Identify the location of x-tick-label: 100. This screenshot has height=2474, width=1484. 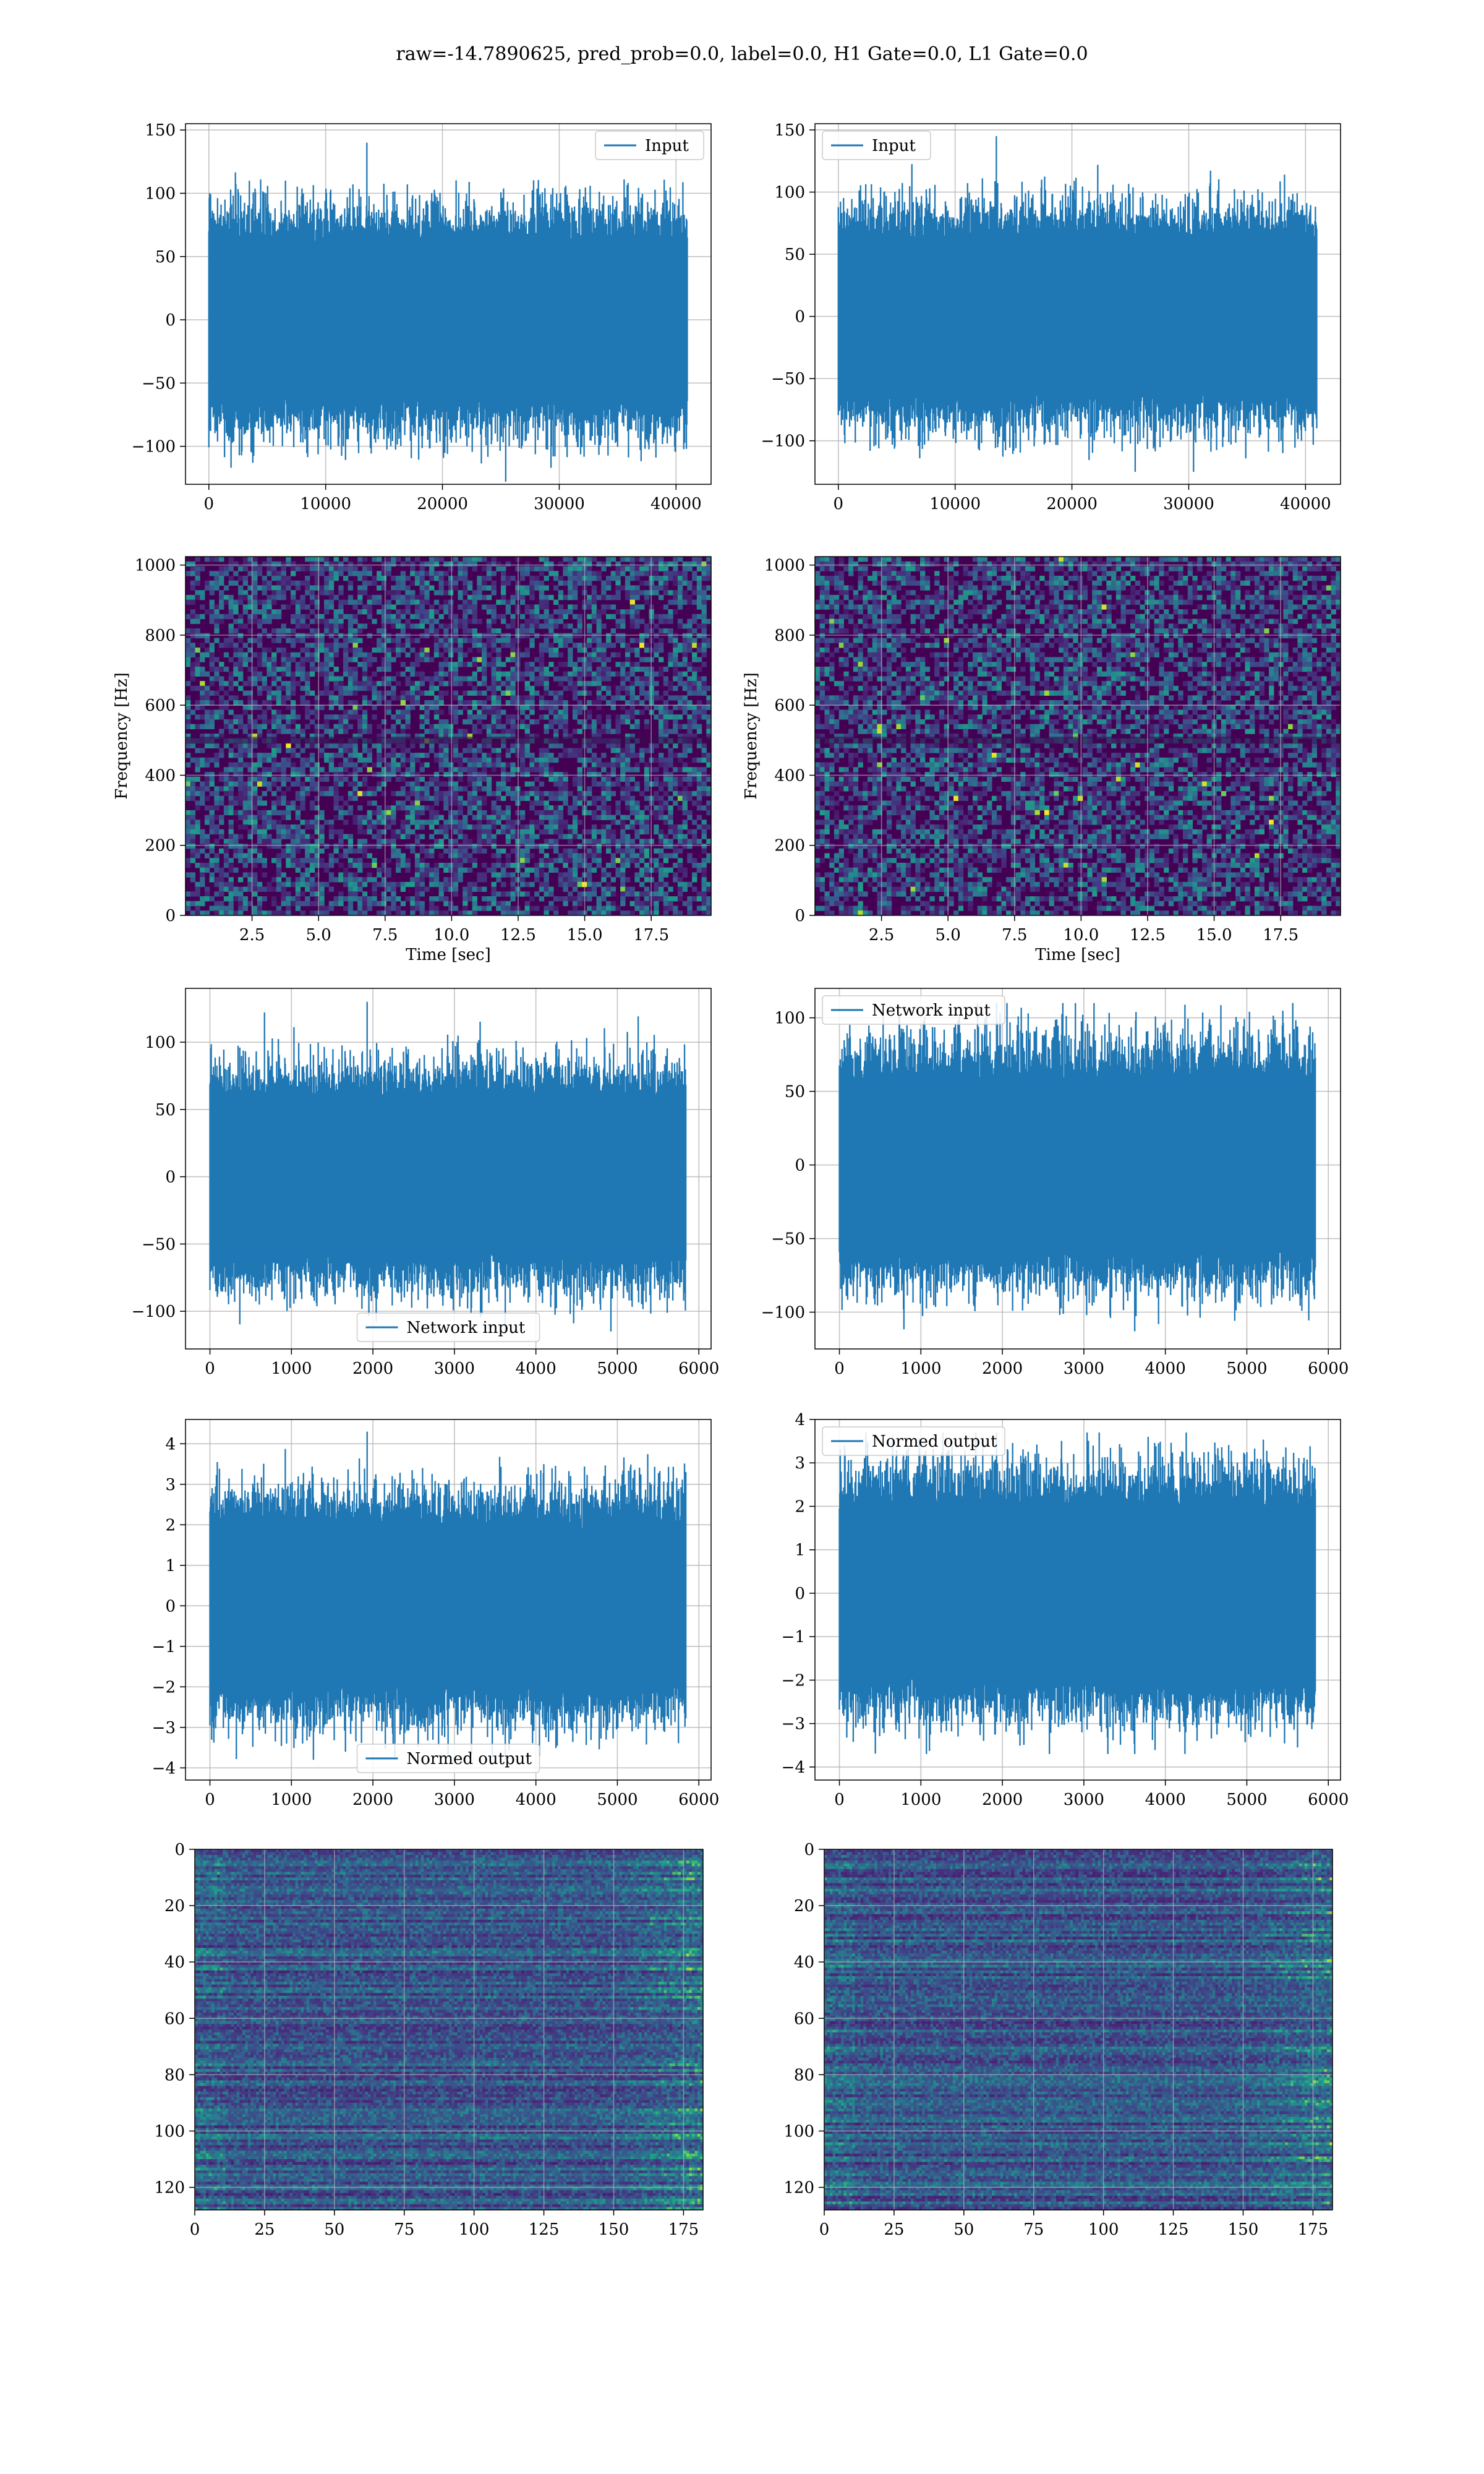
(474, 2229).